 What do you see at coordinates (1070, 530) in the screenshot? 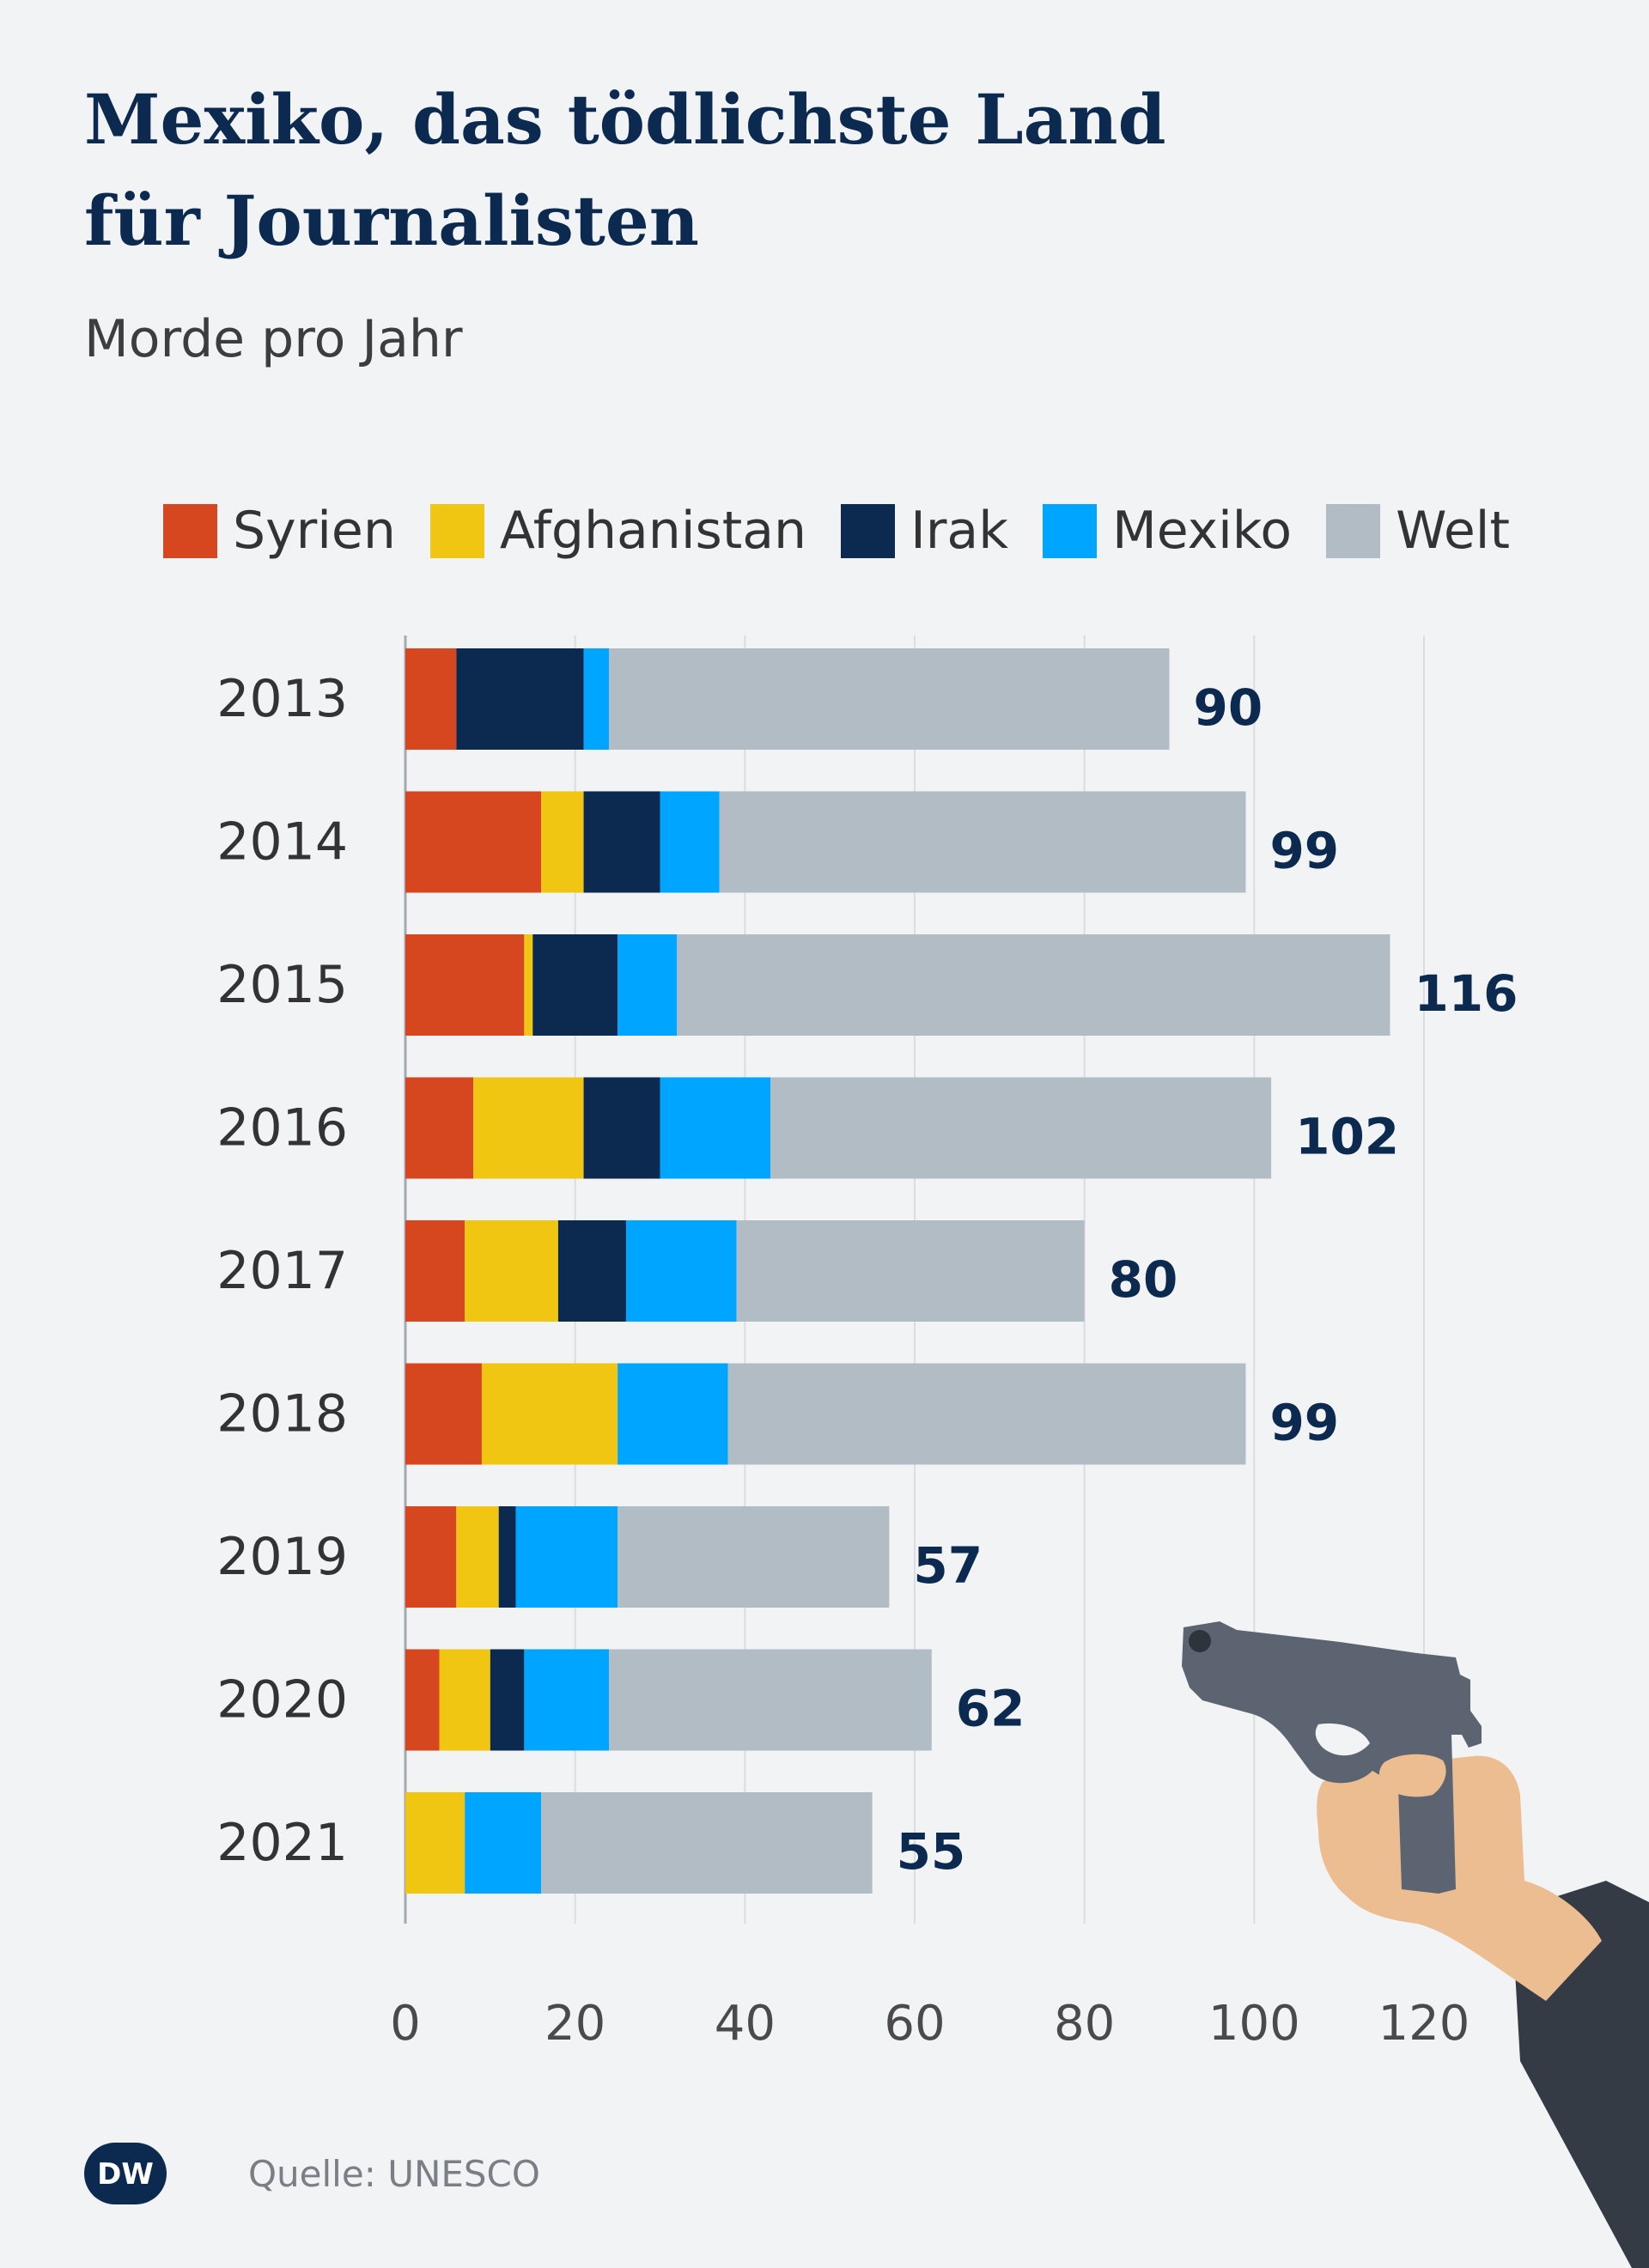
I see `legend-swatch-mexiko` at bounding box center [1070, 530].